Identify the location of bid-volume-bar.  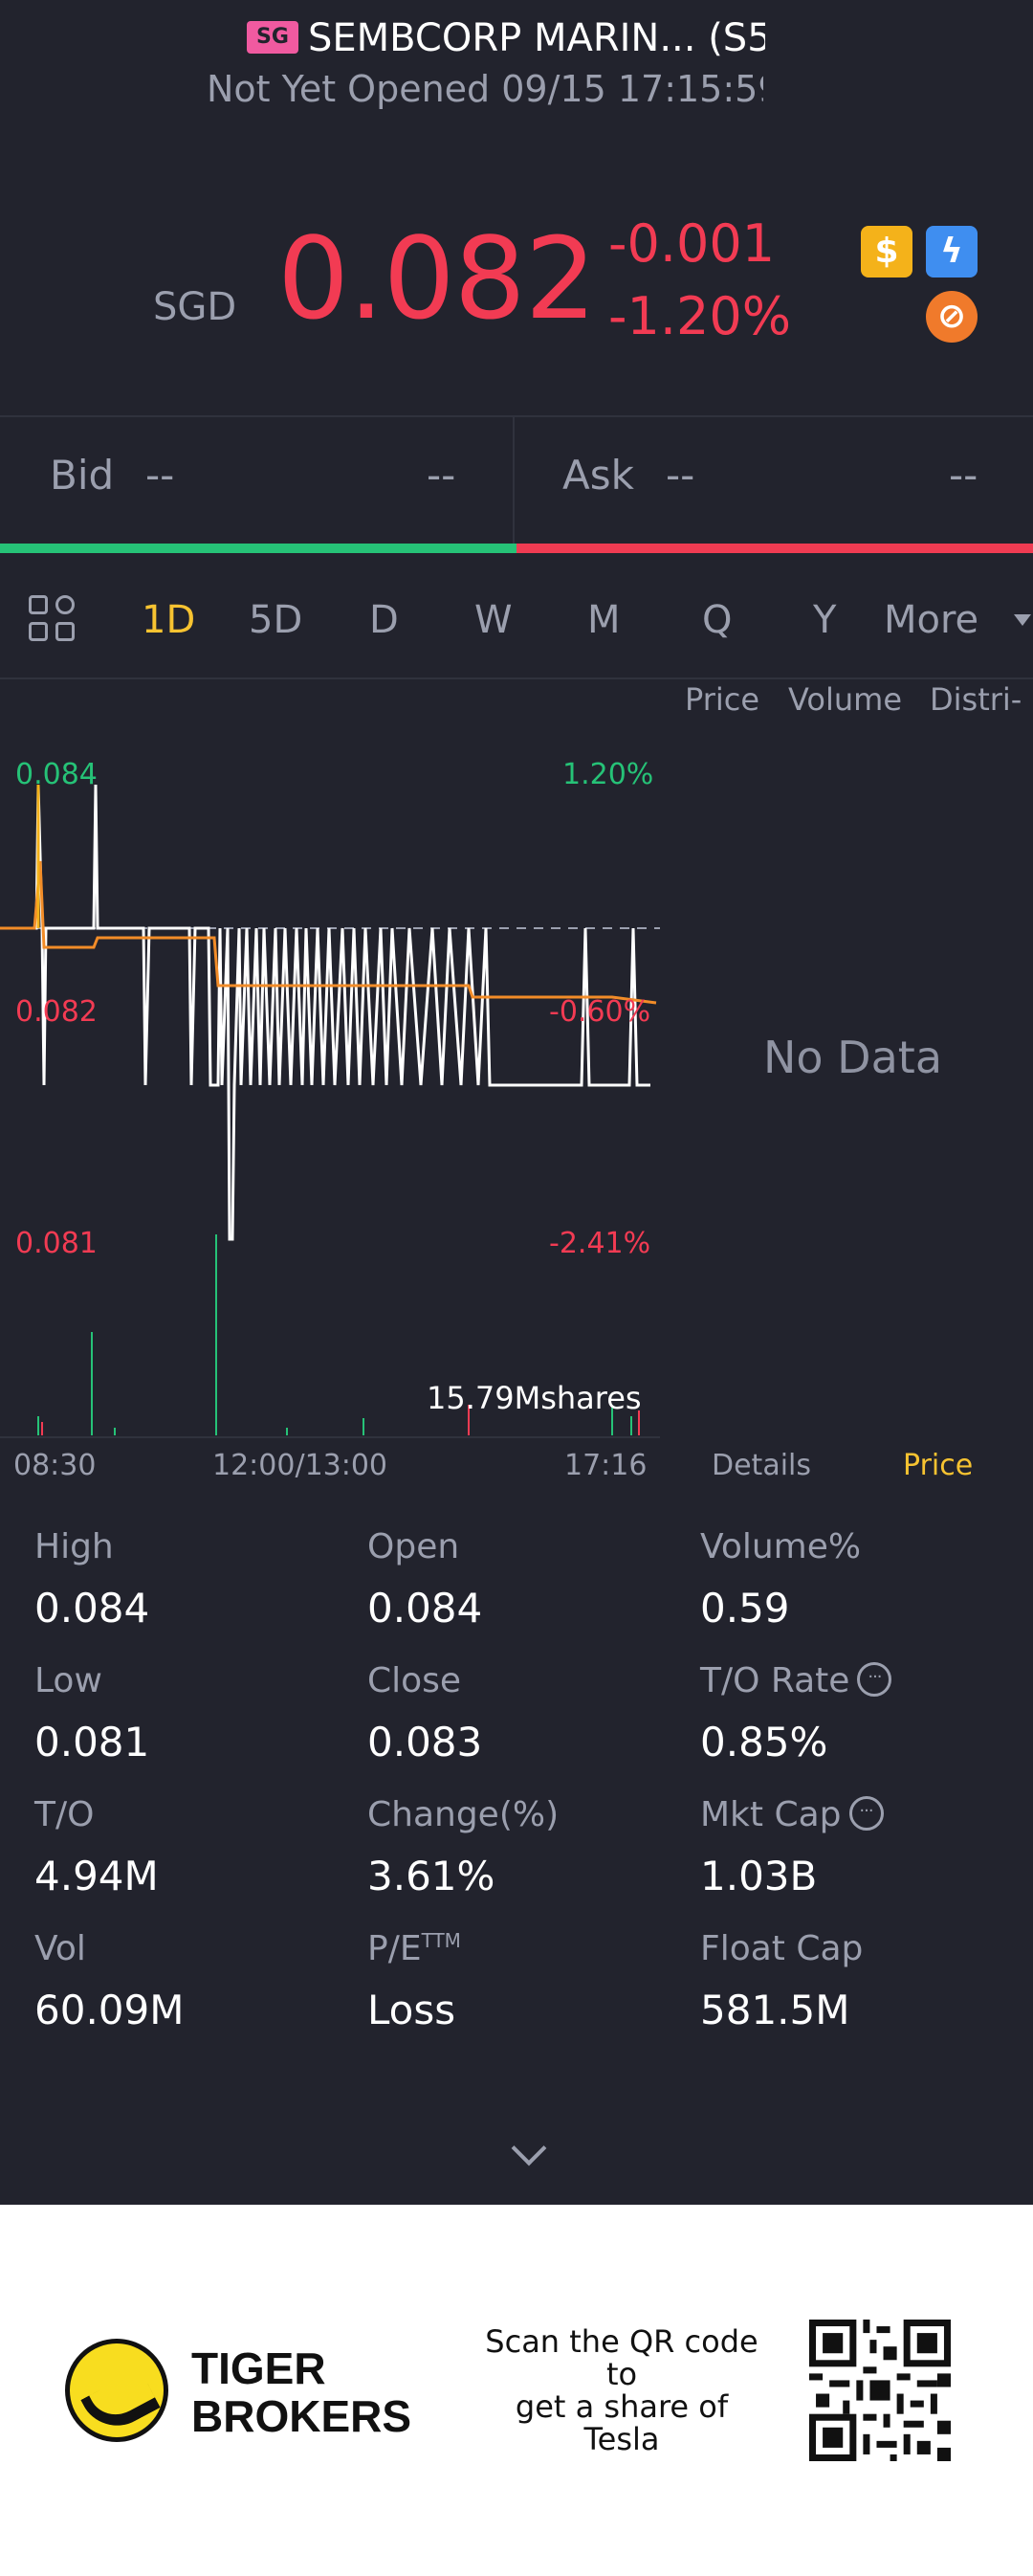
(258, 548).